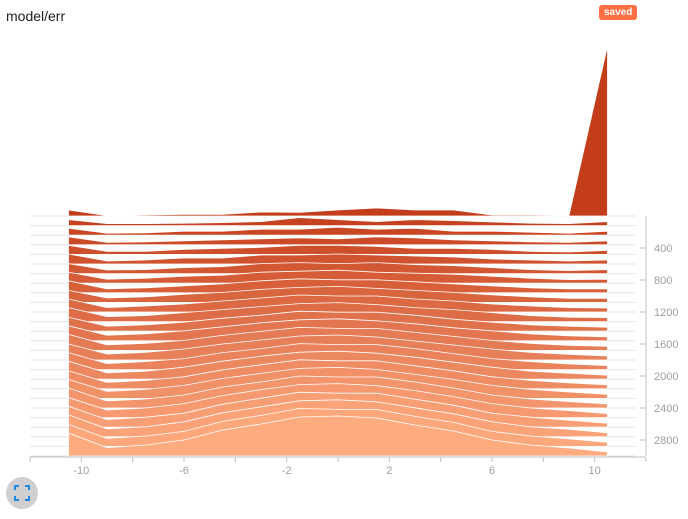  I want to click on step-tick-label: 400, so click(663, 249).